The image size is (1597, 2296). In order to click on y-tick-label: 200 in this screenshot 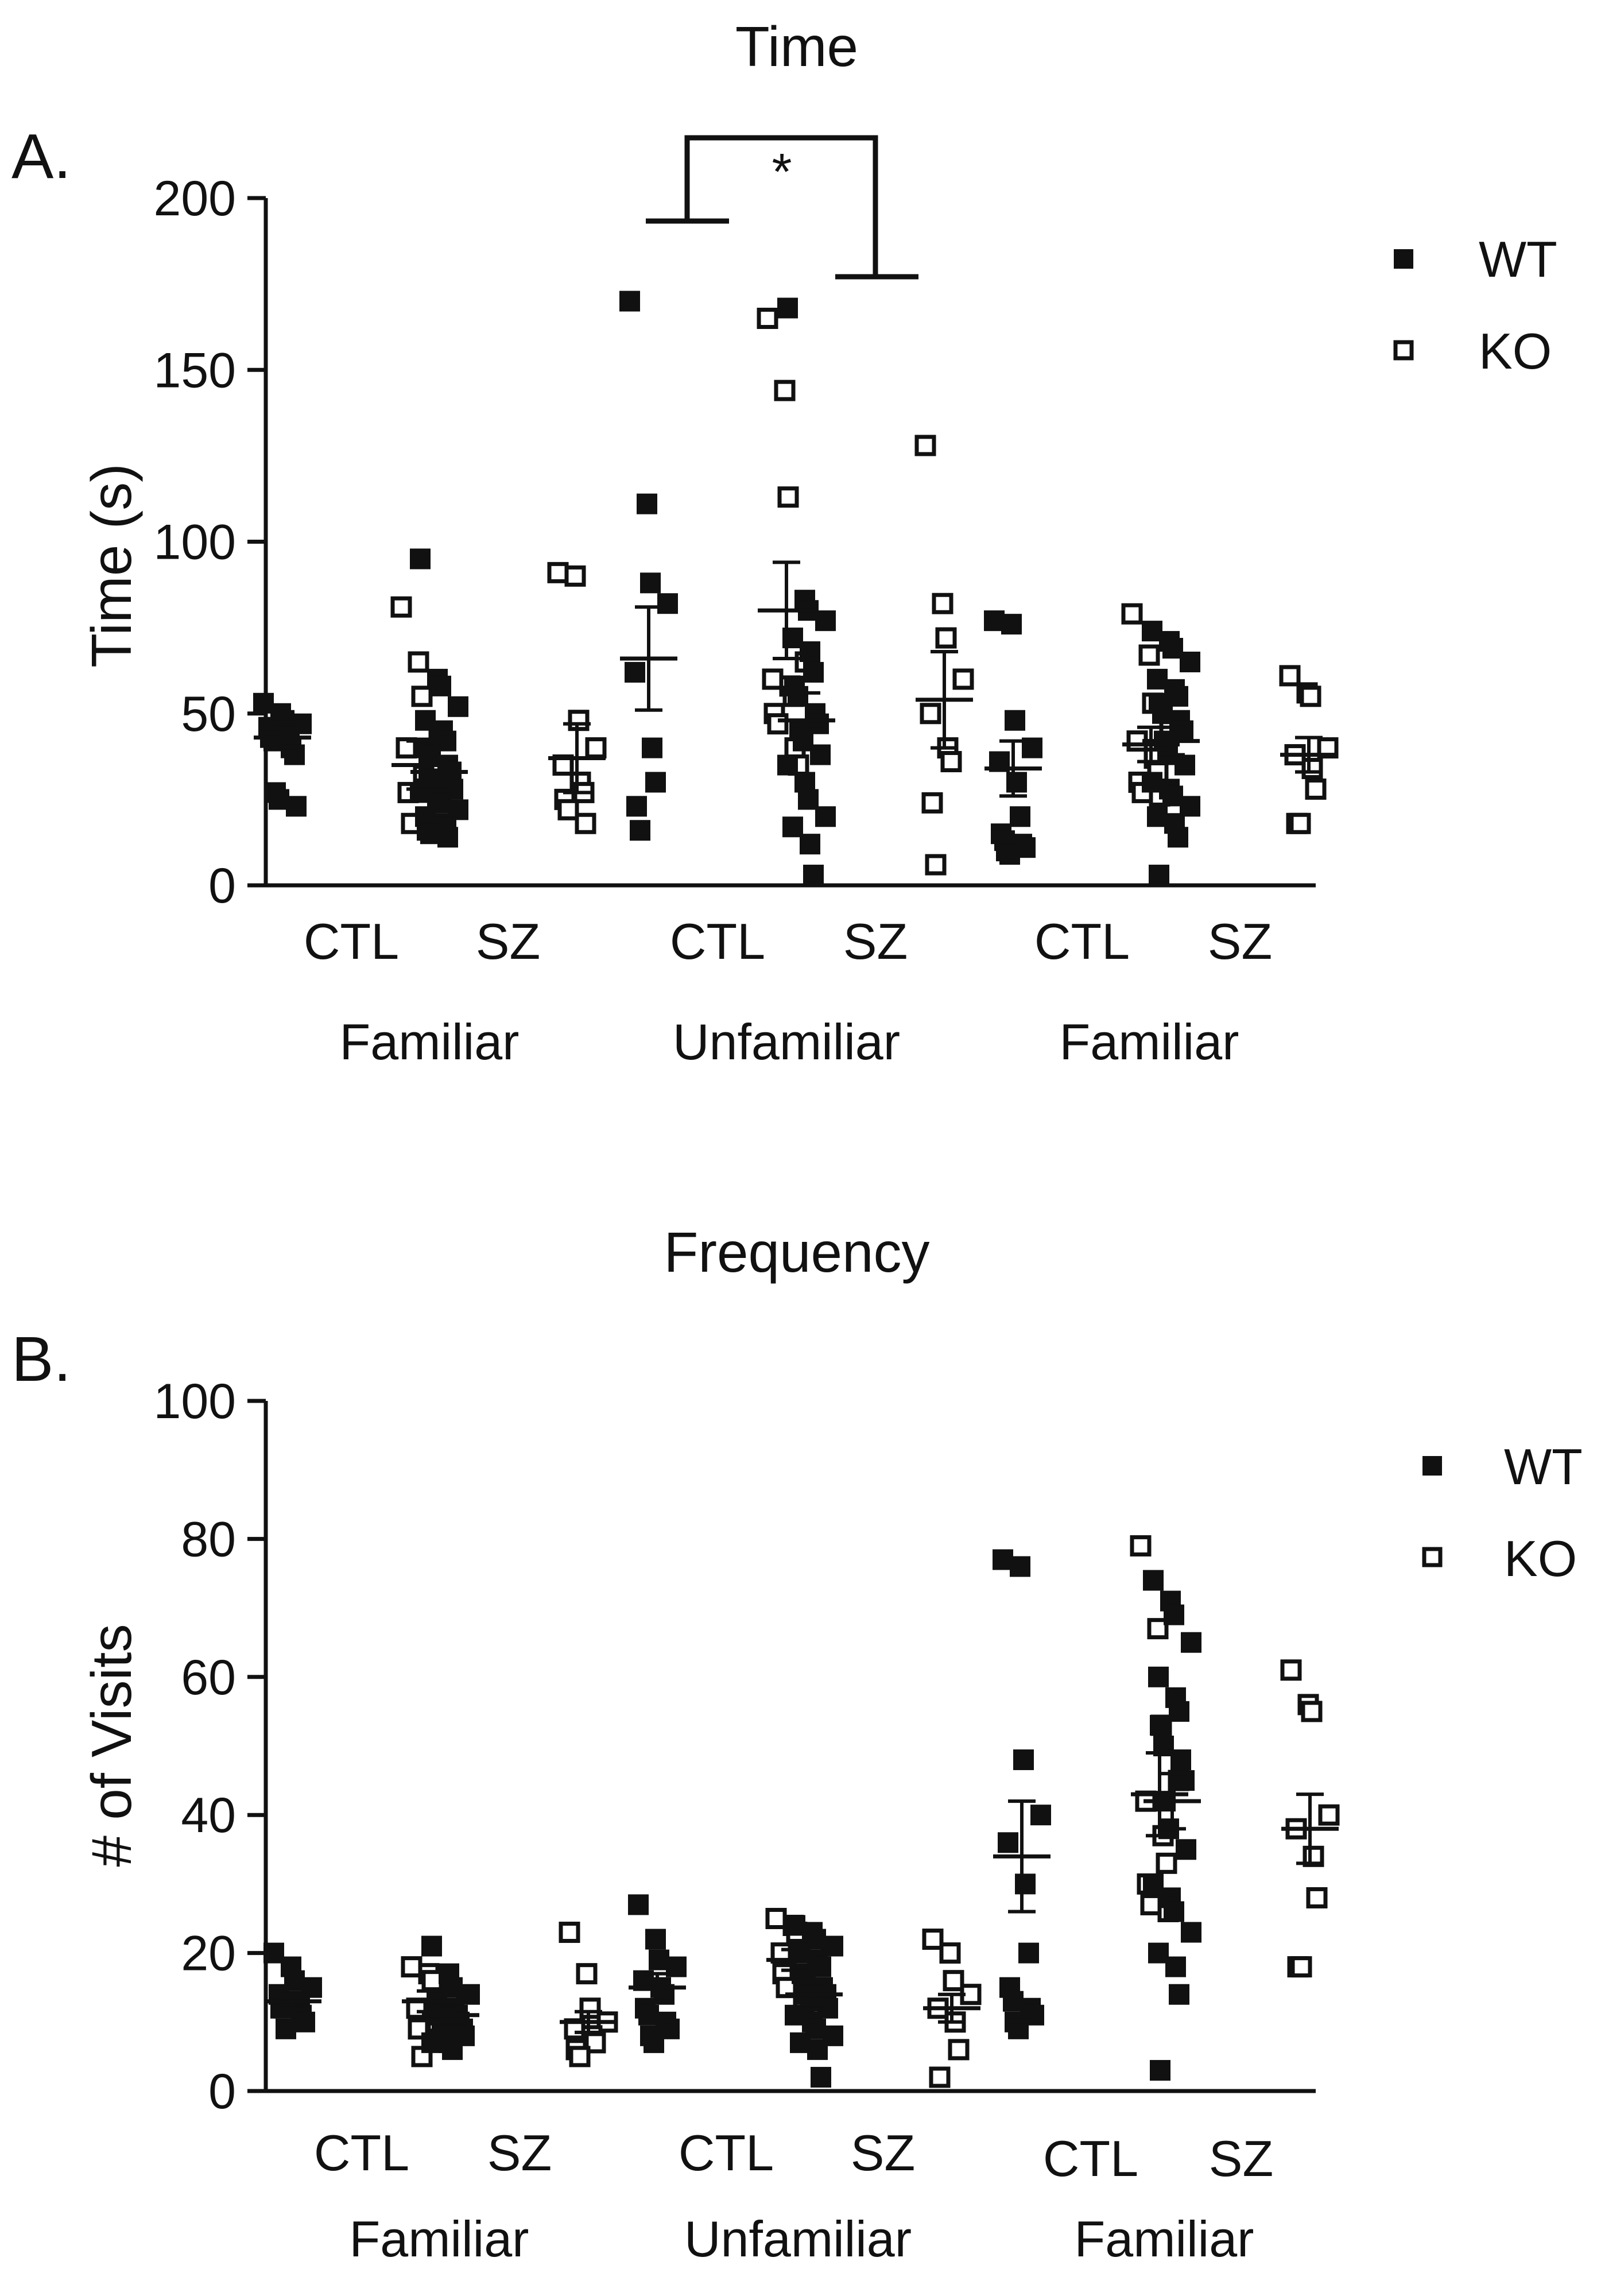, I will do `click(195, 198)`.